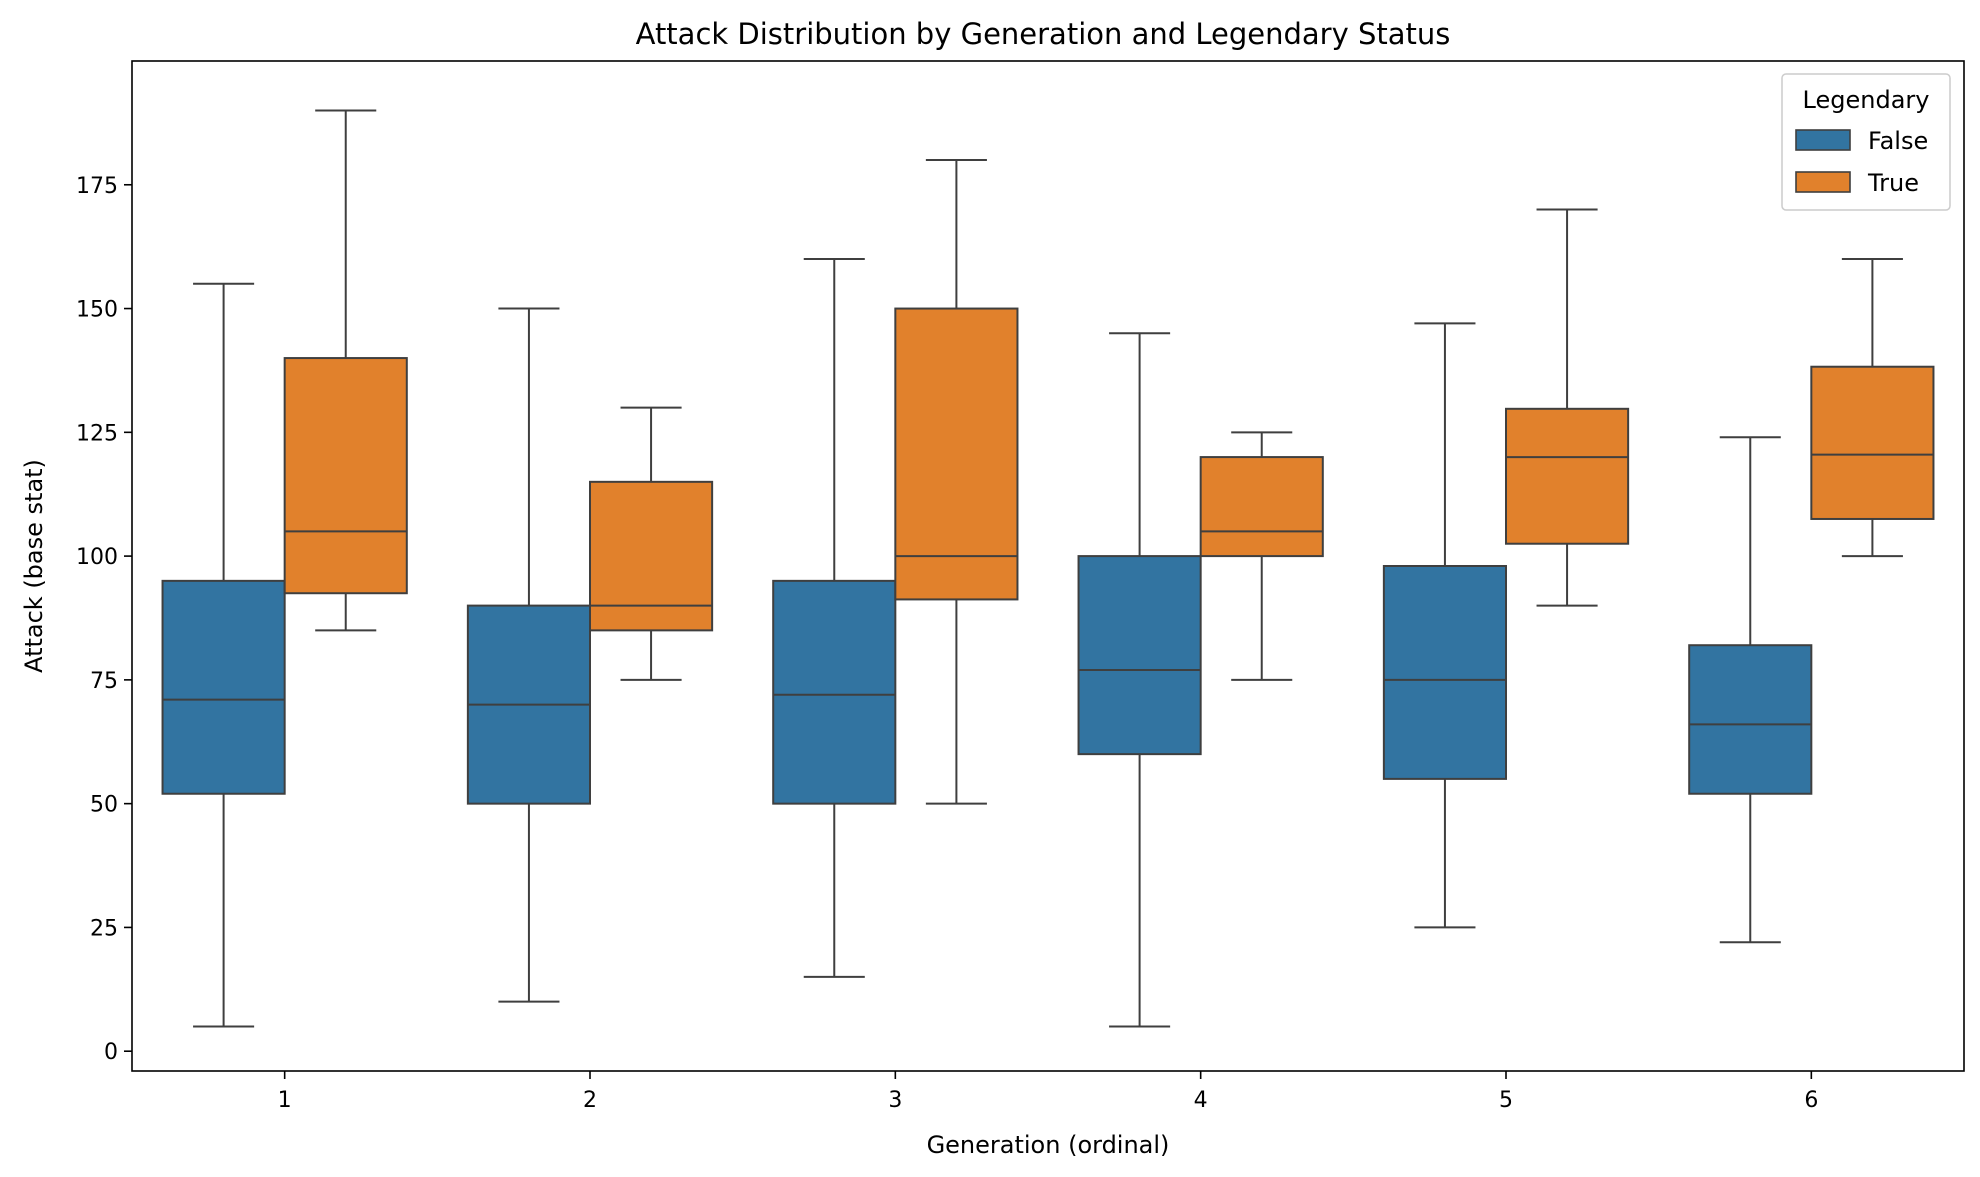  Describe the element at coordinates (1506, 1100) in the screenshot. I see `x-tick-label: 5` at that location.